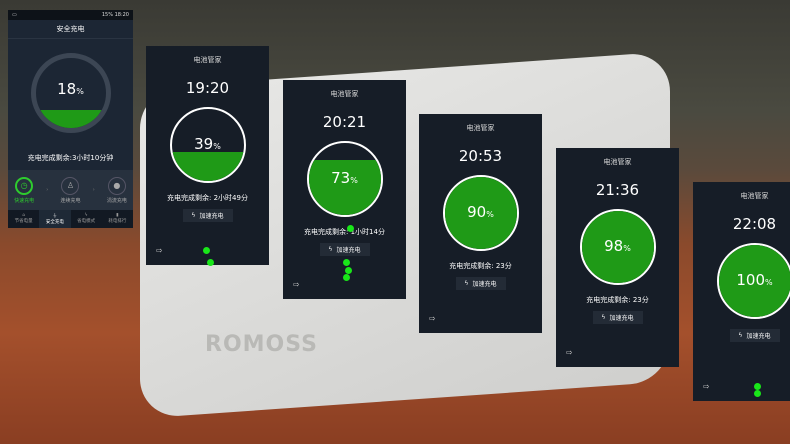 The height and width of the screenshot is (444, 790). I want to click on battery-gauge: 90%, so click(480, 213).